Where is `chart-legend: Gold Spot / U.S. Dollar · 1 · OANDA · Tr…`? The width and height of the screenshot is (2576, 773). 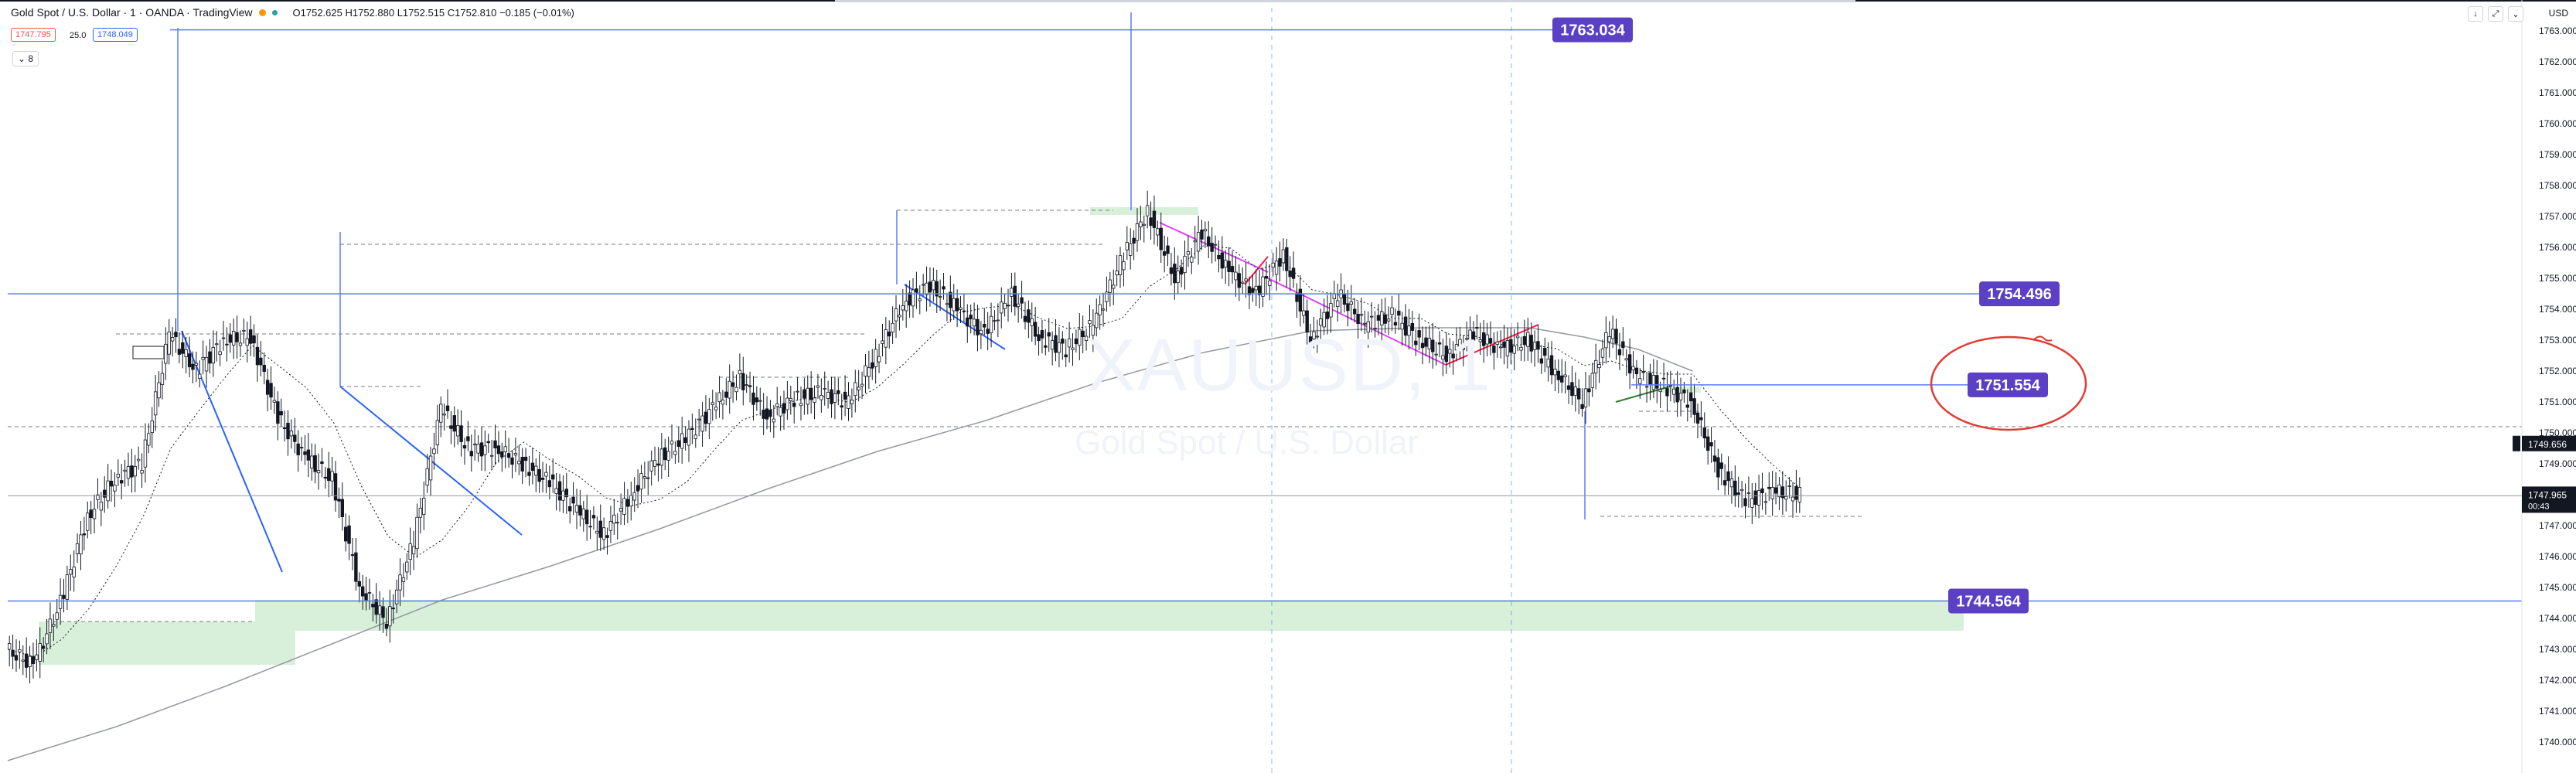
chart-legend: Gold Spot / U.S. Dollar · 1 · OANDA · Tr… is located at coordinates (292, 12).